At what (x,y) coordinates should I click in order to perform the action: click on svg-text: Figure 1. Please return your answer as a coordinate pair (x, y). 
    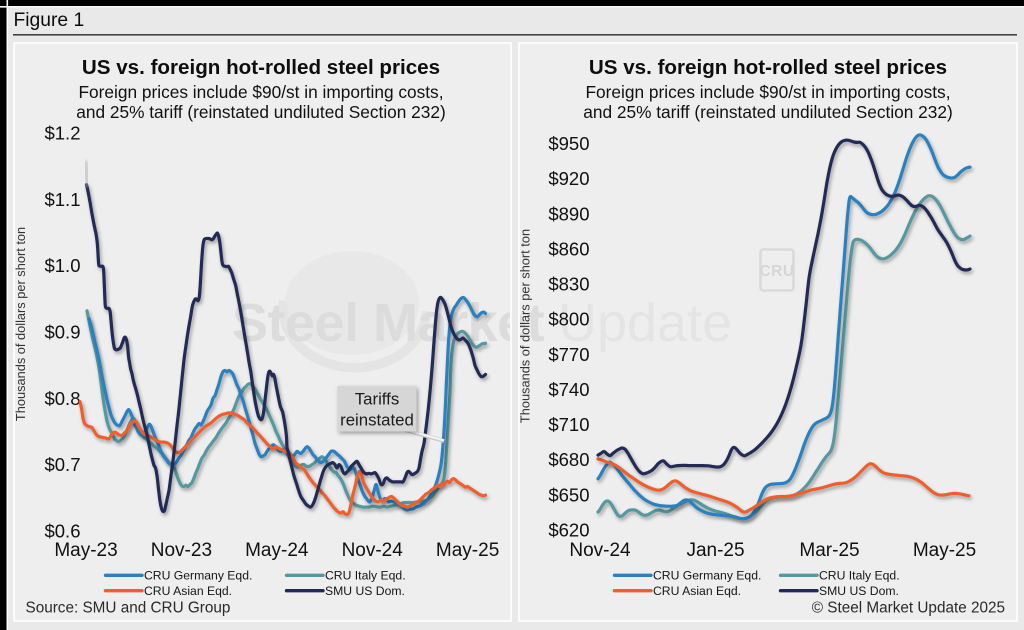
    Looking at the image, I should click on (49, 20).